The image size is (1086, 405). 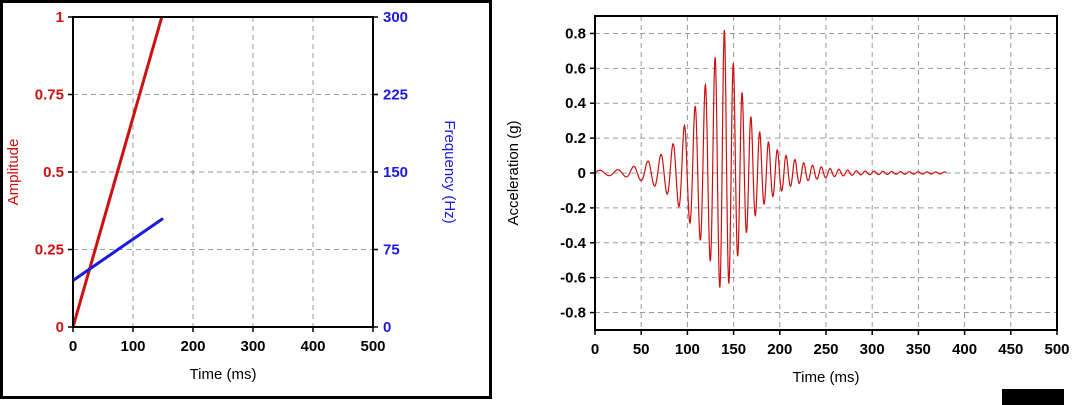 What do you see at coordinates (391, 250) in the screenshot?
I see `frequency-tick-label: 75` at bounding box center [391, 250].